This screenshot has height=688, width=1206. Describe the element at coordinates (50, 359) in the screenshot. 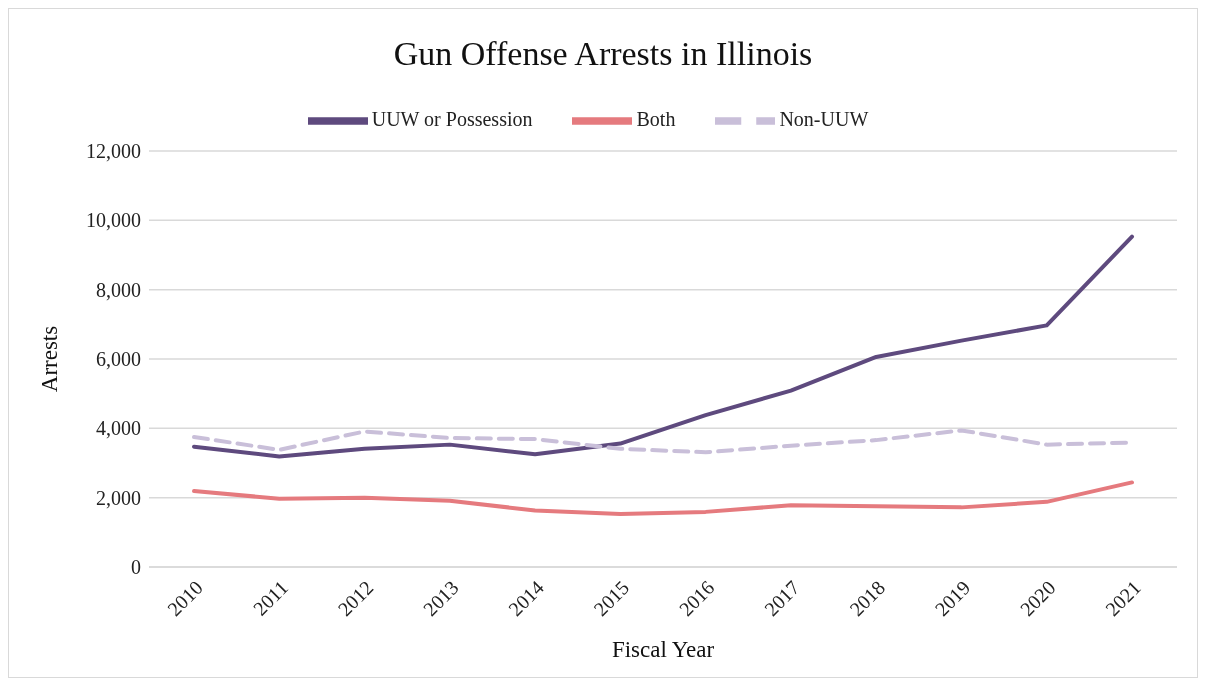

I see `y-axis-title: Arrests` at that location.